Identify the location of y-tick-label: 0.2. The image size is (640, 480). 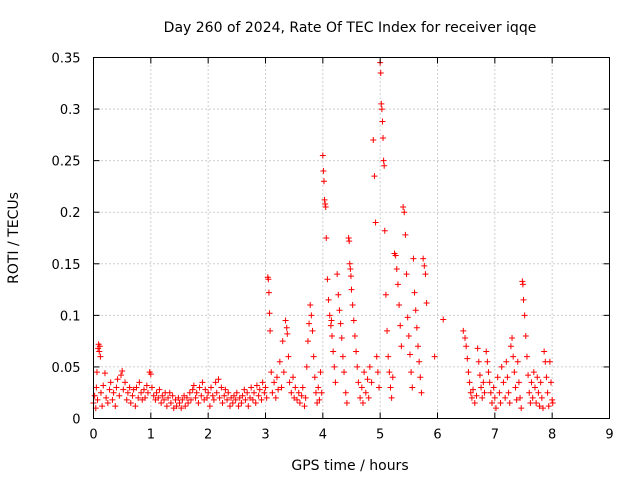
(70, 213).